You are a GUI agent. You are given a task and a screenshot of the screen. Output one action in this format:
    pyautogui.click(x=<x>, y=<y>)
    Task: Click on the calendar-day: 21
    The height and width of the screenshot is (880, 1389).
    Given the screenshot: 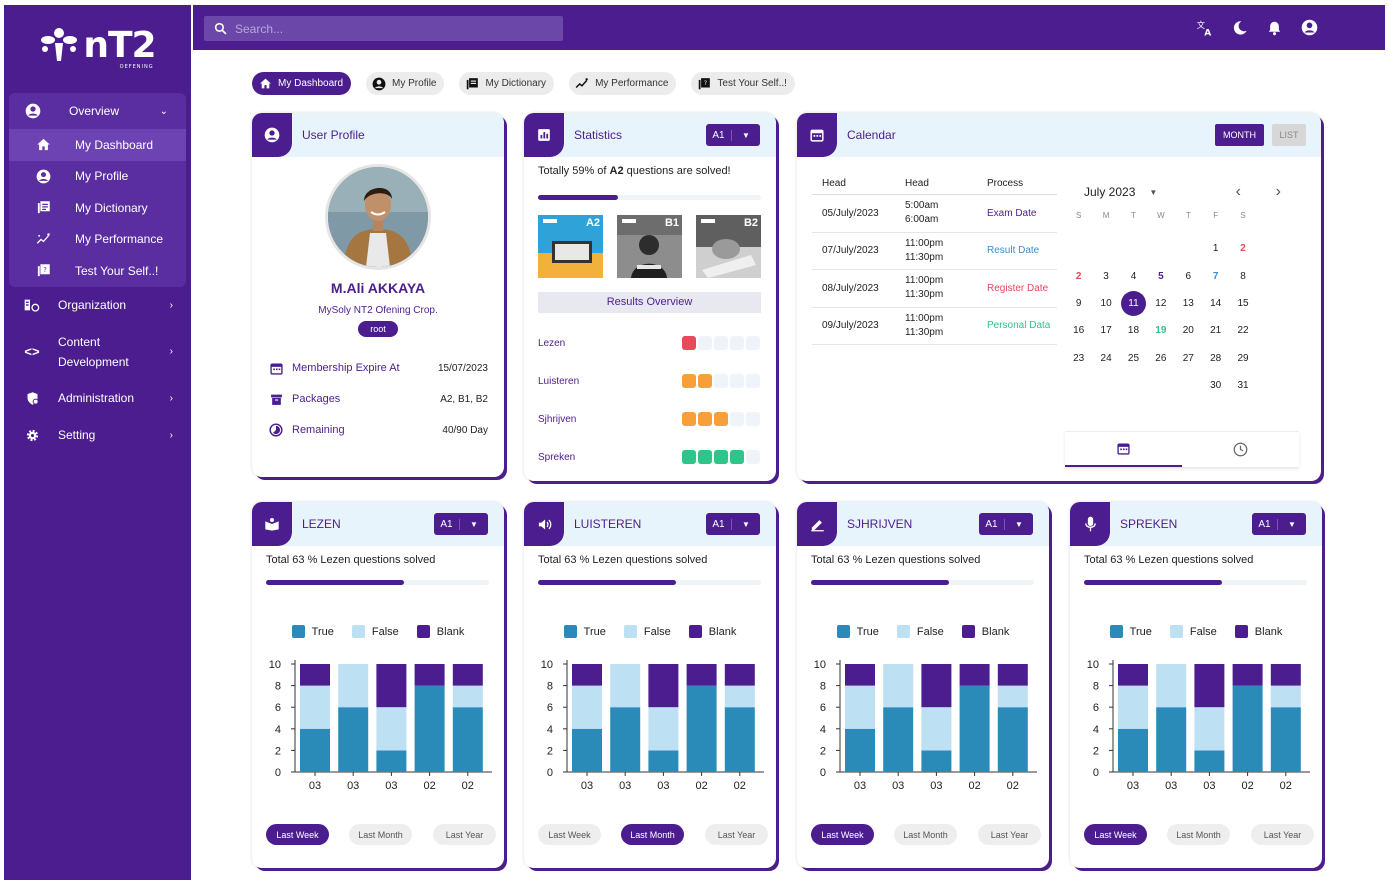 What is the action you would take?
    pyautogui.click(x=1216, y=331)
    